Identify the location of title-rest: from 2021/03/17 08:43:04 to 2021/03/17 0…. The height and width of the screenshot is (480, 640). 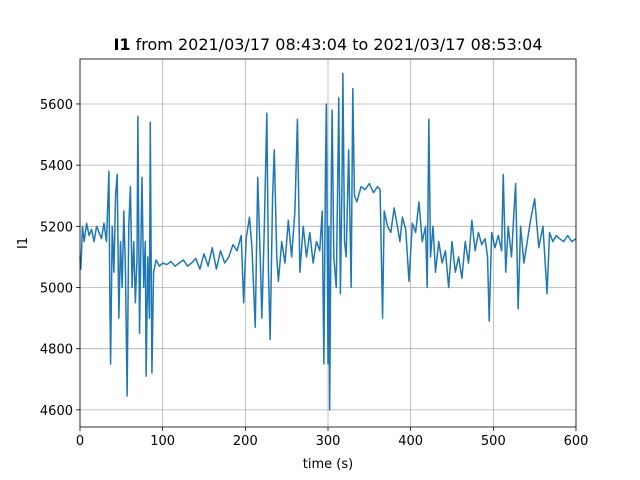
(339, 44).